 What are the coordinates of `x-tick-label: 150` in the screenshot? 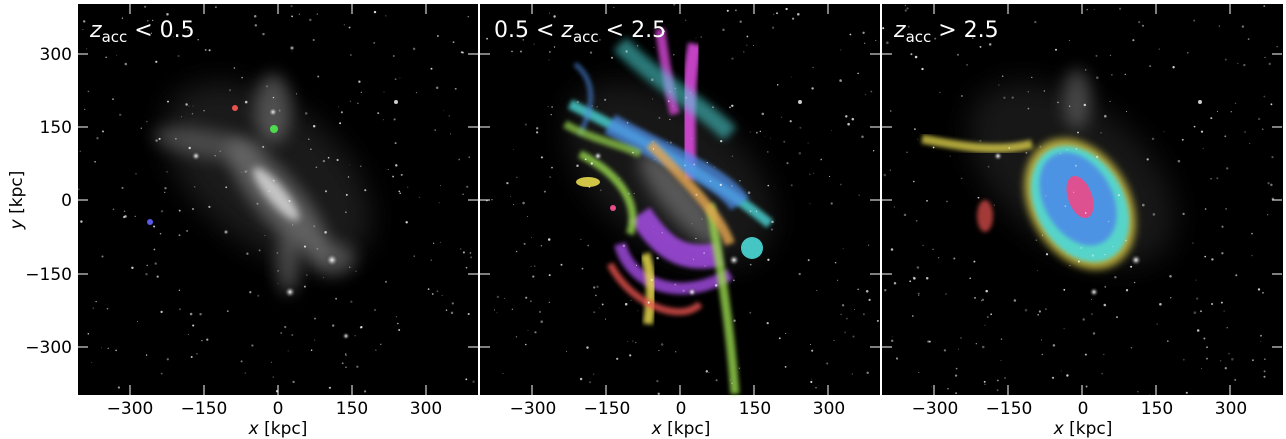 It's located at (1157, 409).